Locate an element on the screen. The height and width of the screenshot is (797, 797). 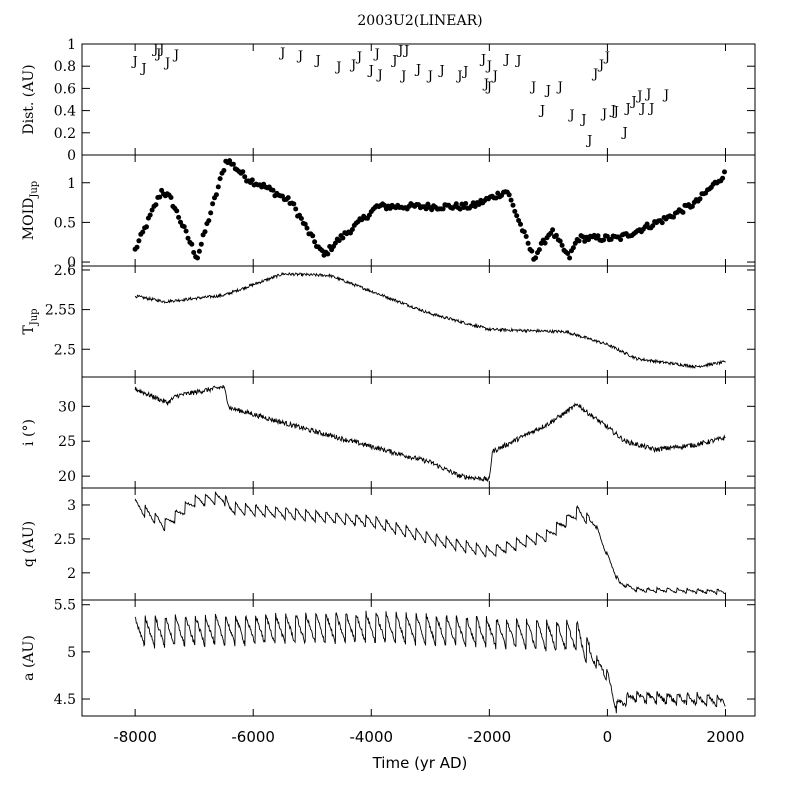
data-point-2: J is located at coordinates (154, 49).